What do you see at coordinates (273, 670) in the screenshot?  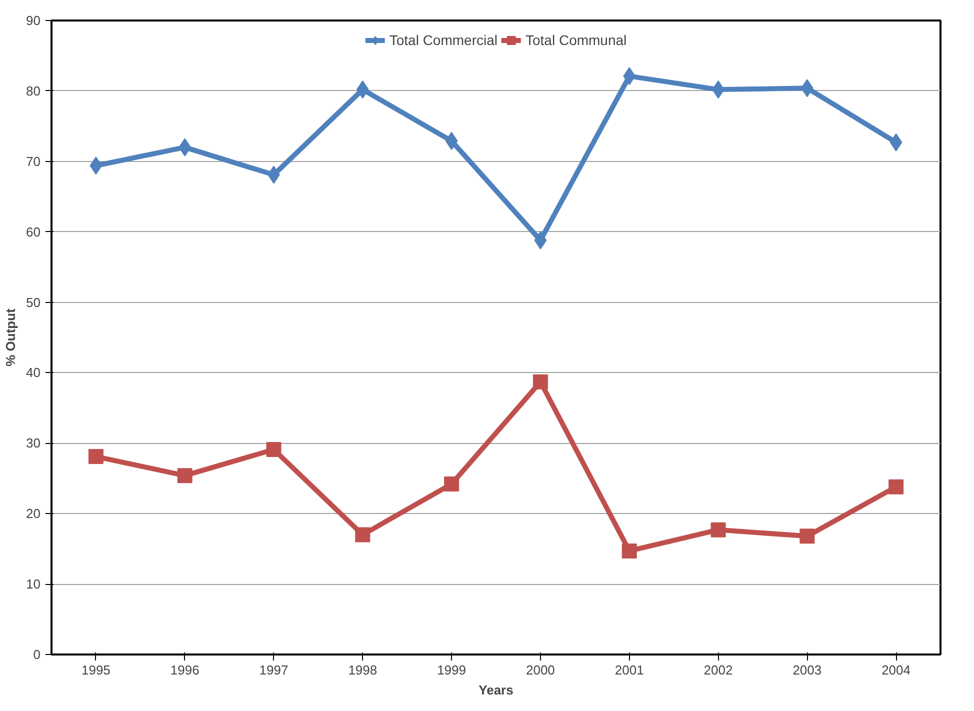 I see `x-tick-label: 1997` at bounding box center [273, 670].